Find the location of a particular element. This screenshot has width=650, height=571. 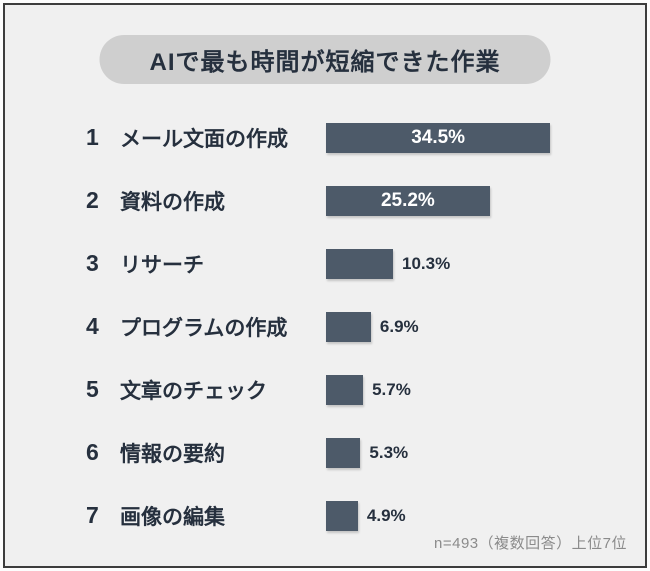

chart-row: 4 プログラムの作成 6.9% is located at coordinates (325, 326).